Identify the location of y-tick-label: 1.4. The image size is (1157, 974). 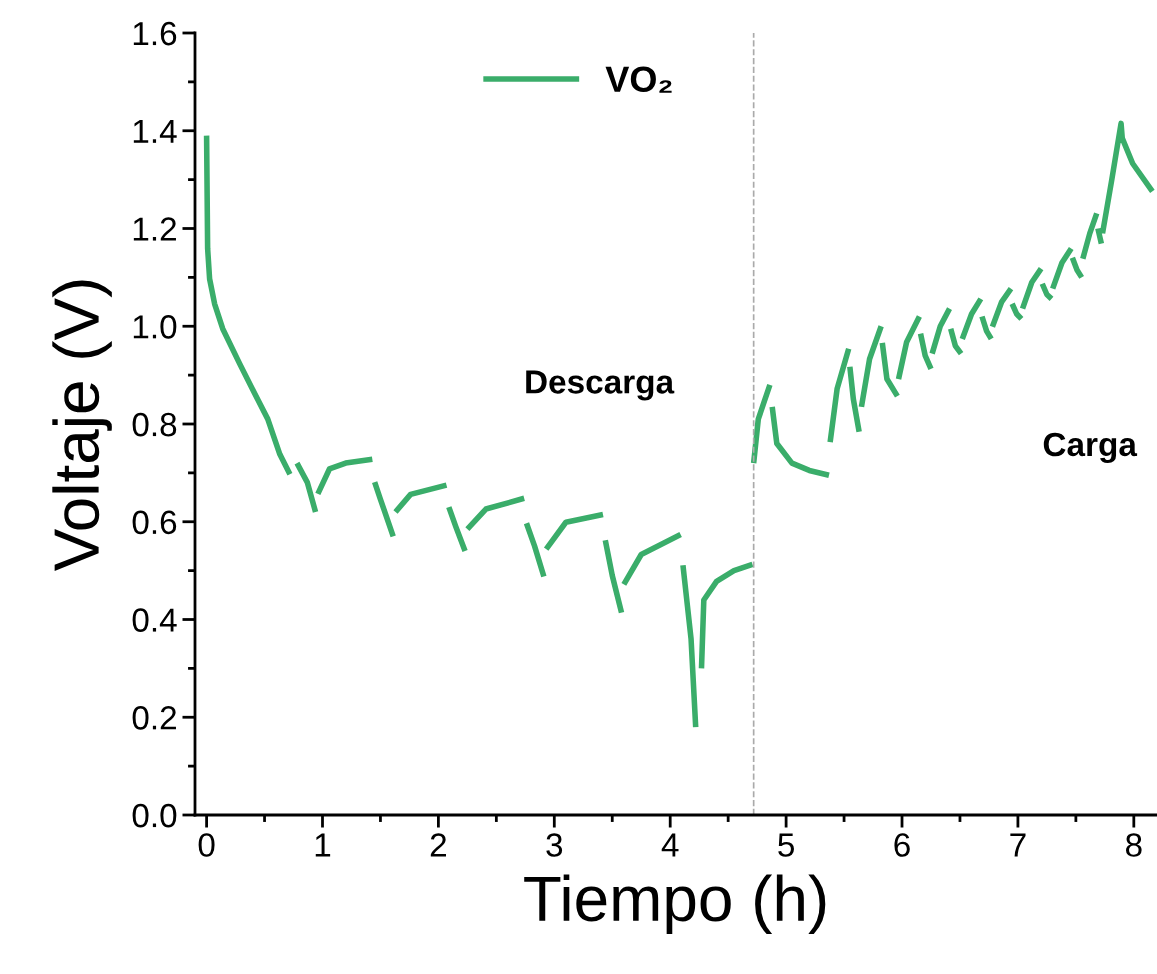
(155, 131).